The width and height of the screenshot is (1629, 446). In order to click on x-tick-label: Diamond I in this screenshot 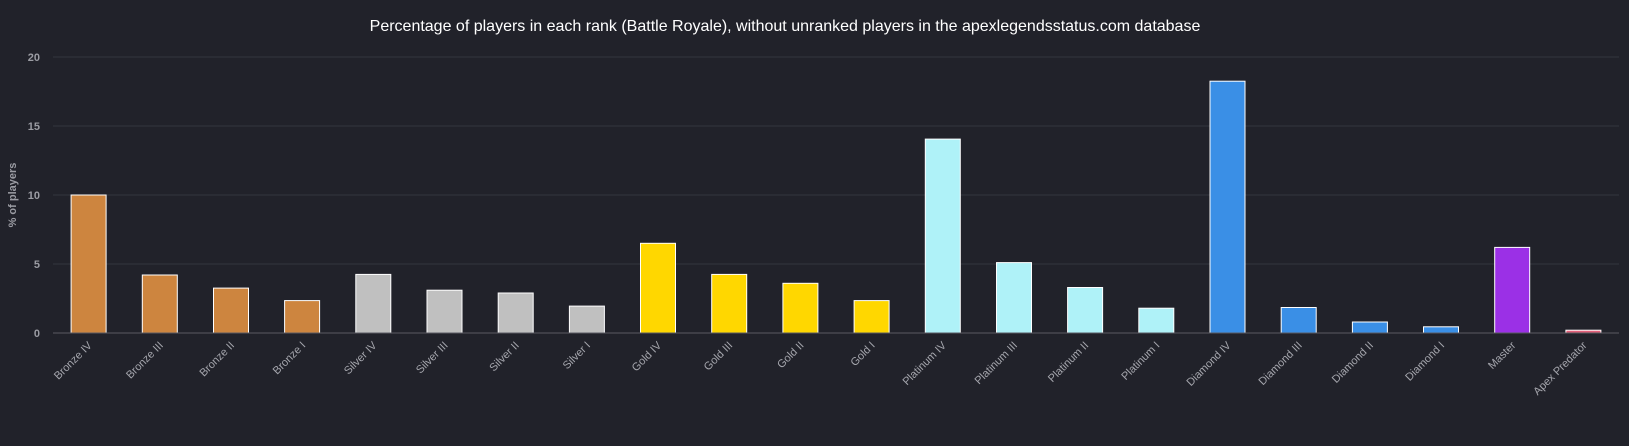, I will do `click(1425, 362)`.